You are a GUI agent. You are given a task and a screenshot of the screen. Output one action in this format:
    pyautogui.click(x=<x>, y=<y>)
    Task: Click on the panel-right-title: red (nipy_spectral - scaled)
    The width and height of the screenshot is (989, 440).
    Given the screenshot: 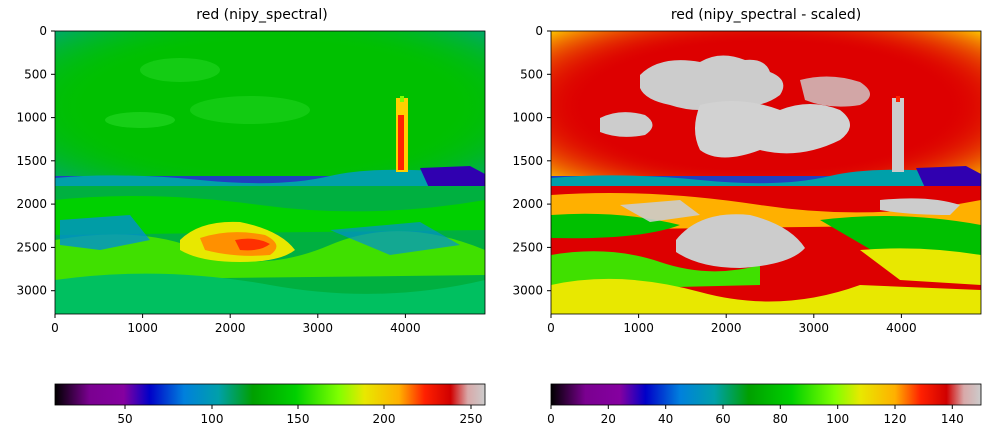 What is the action you would take?
    pyautogui.click(x=766, y=15)
    